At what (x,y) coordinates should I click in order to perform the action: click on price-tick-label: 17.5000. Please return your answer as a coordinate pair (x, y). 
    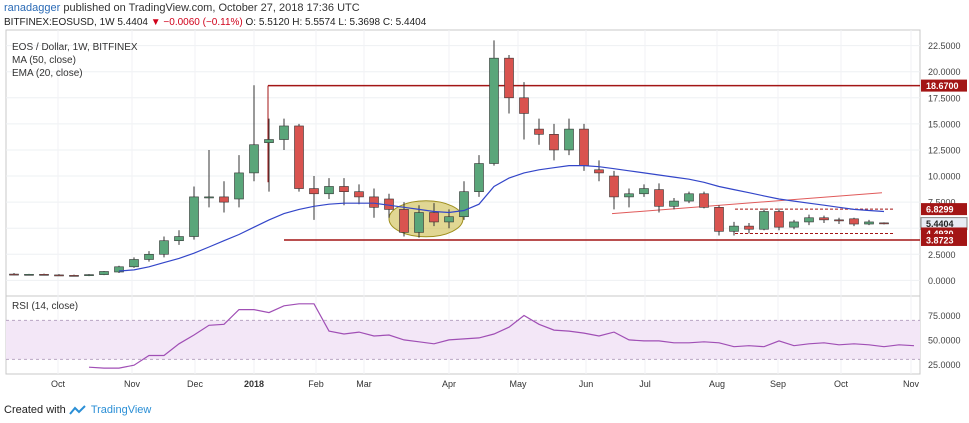
    Looking at the image, I should click on (944, 98).